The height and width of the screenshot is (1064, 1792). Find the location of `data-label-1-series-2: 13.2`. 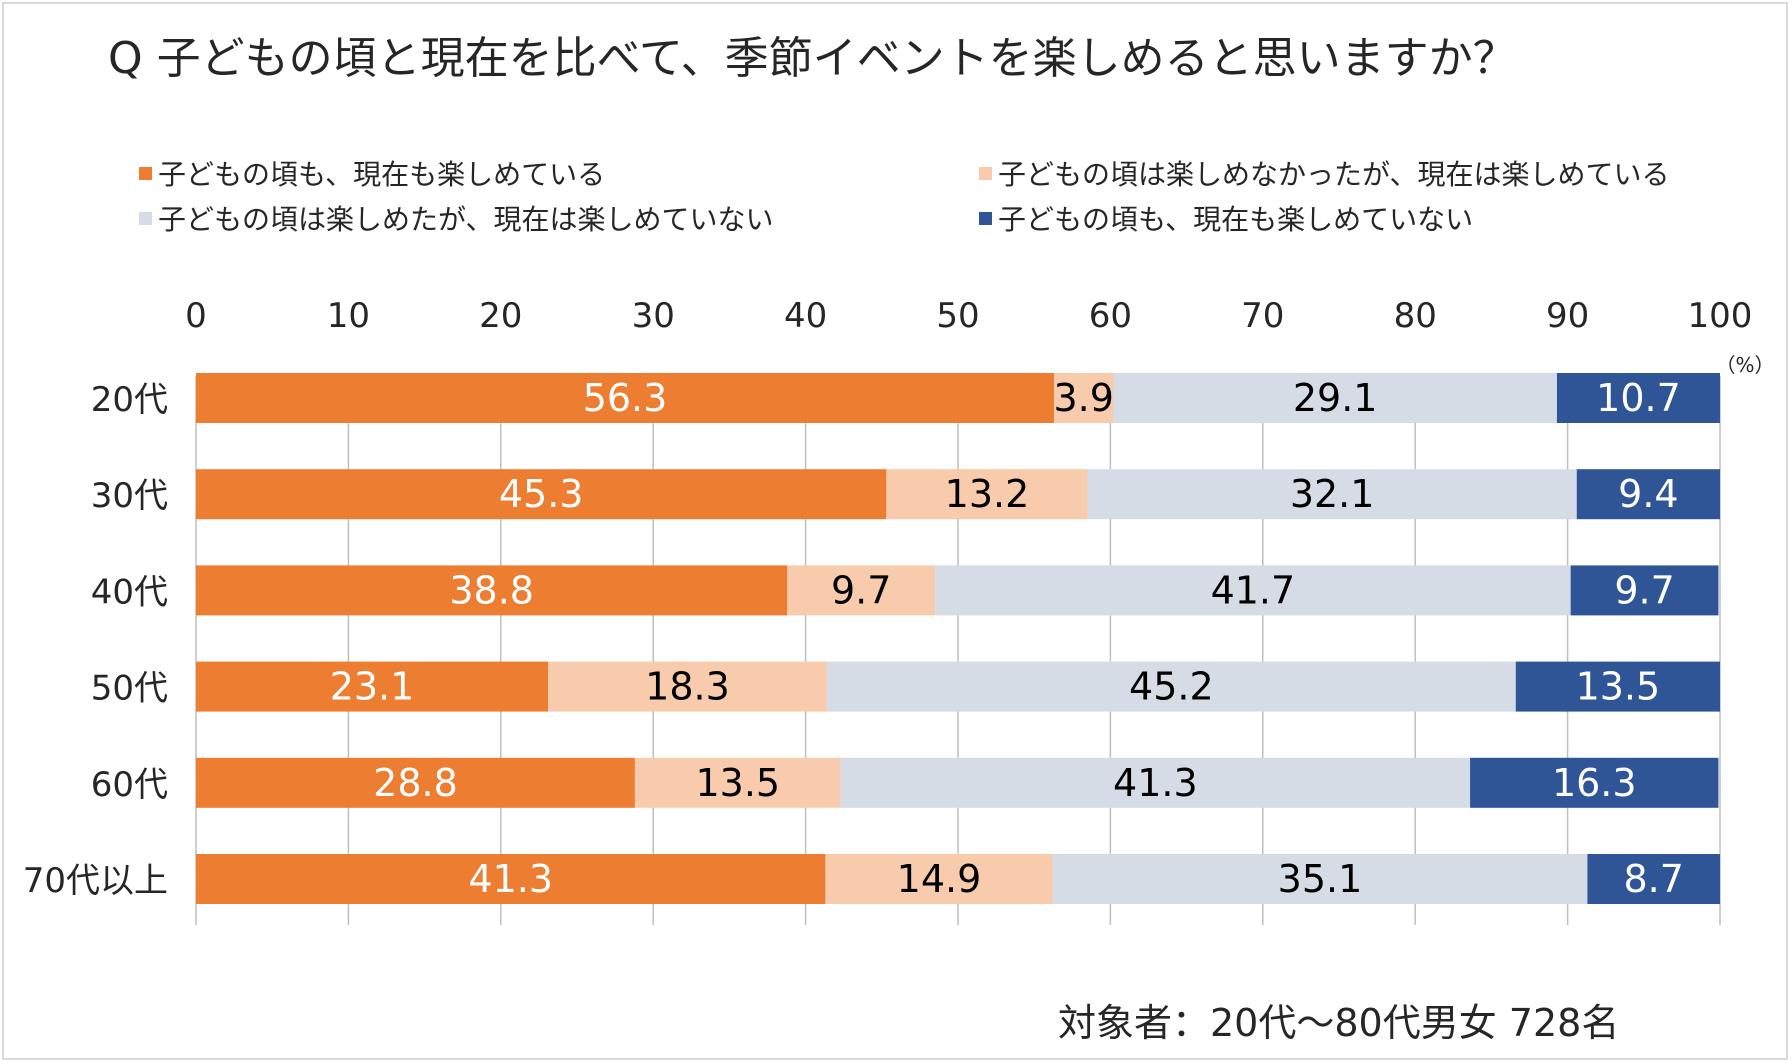

data-label-1-series-2: 13.2 is located at coordinates (987, 494).